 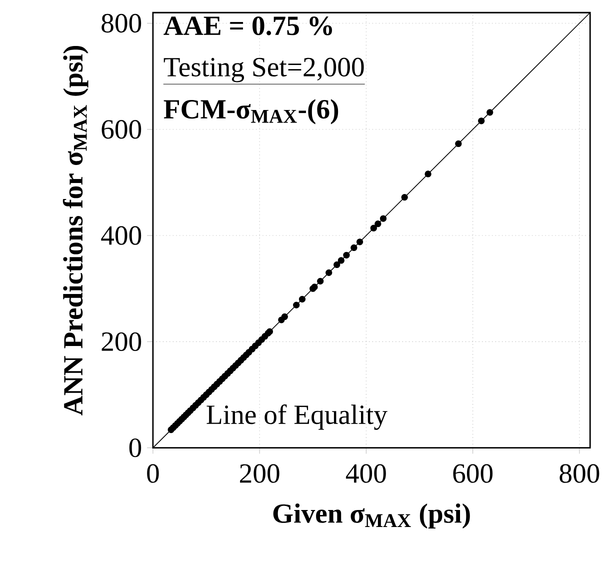 What do you see at coordinates (580, 473) in the screenshot?
I see `x-tick-label: 800` at bounding box center [580, 473].